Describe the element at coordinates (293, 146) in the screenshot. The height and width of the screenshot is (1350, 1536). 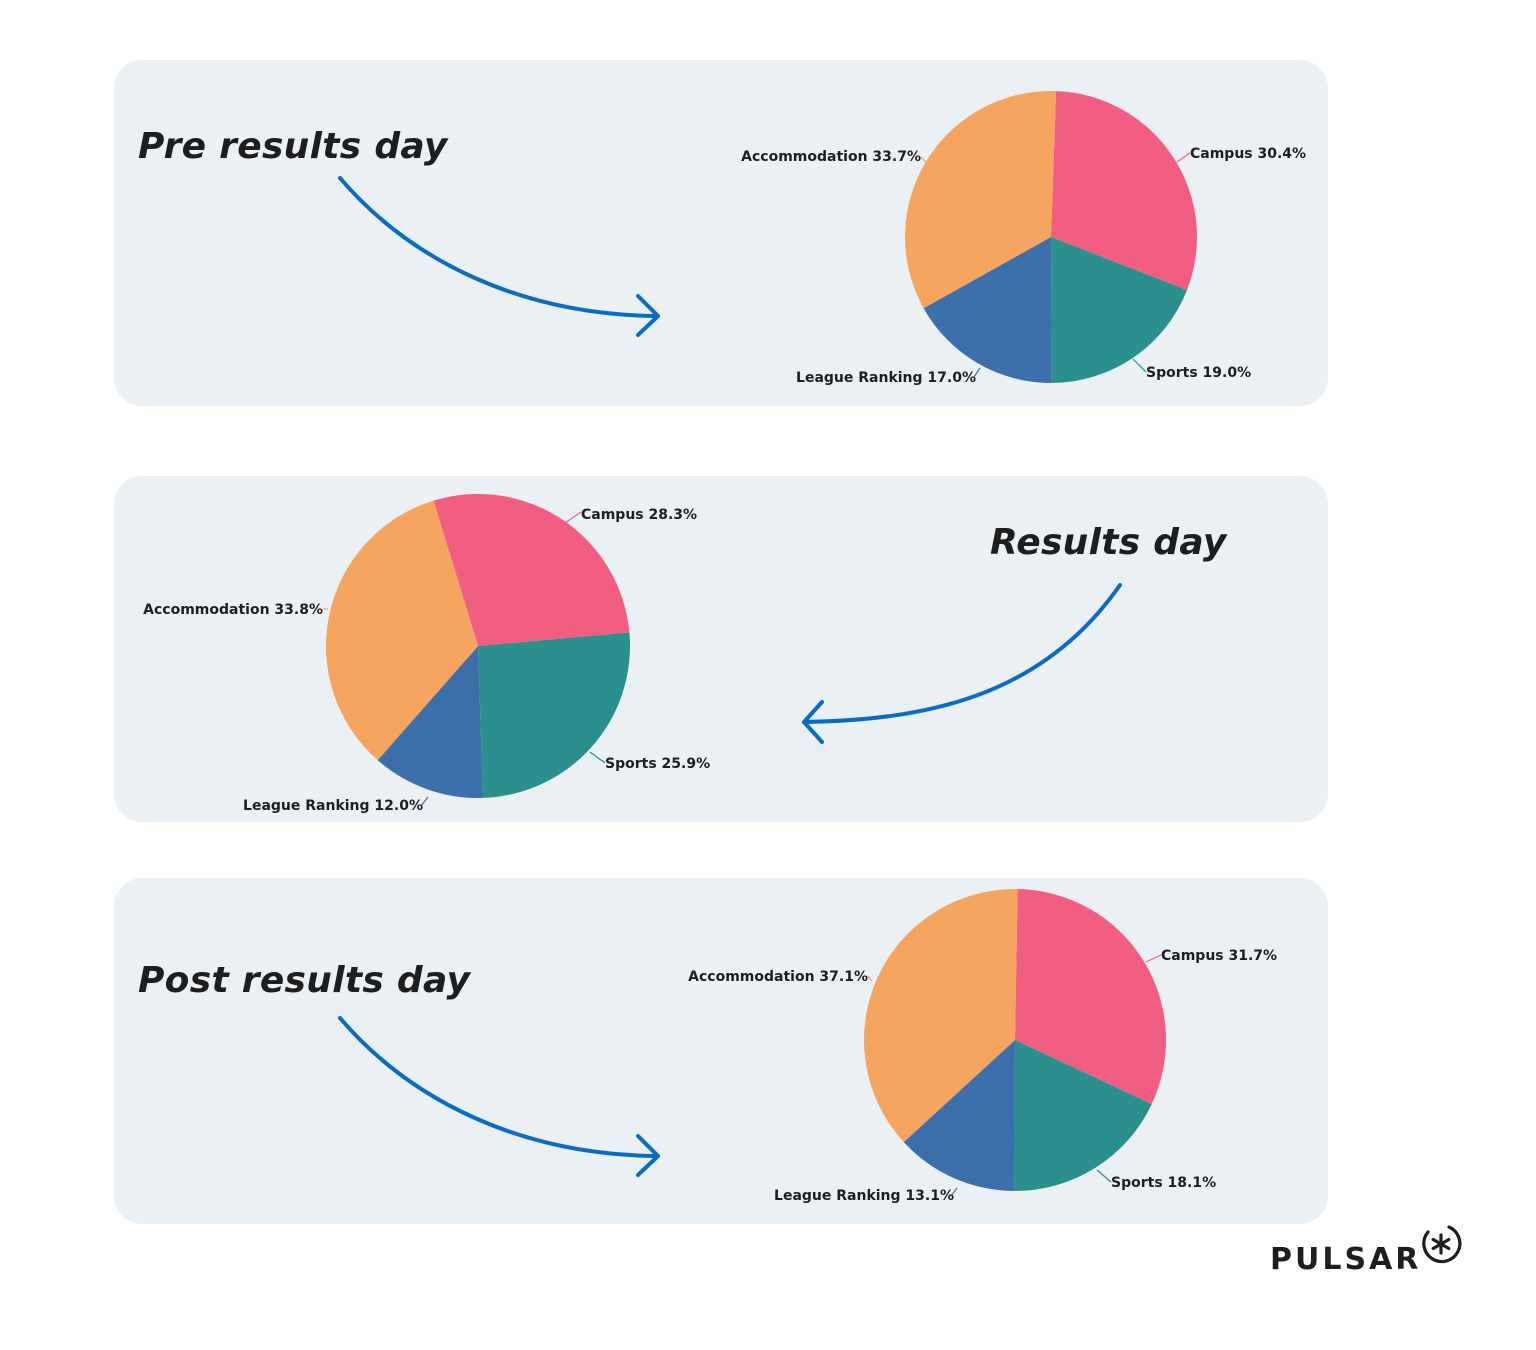
I see `pre-results-heading: Pre results day` at that location.